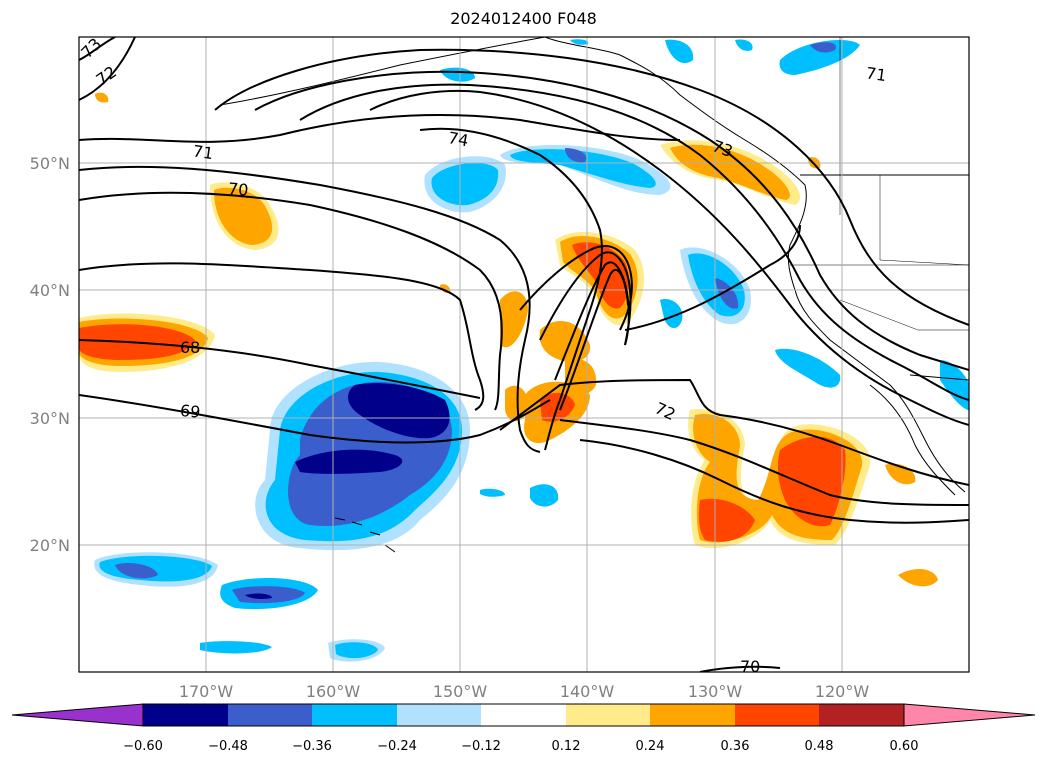  What do you see at coordinates (312, 746) in the screenshot?
I see `colorbar-tick-label: −0.36` at bounding box center [312, 746].